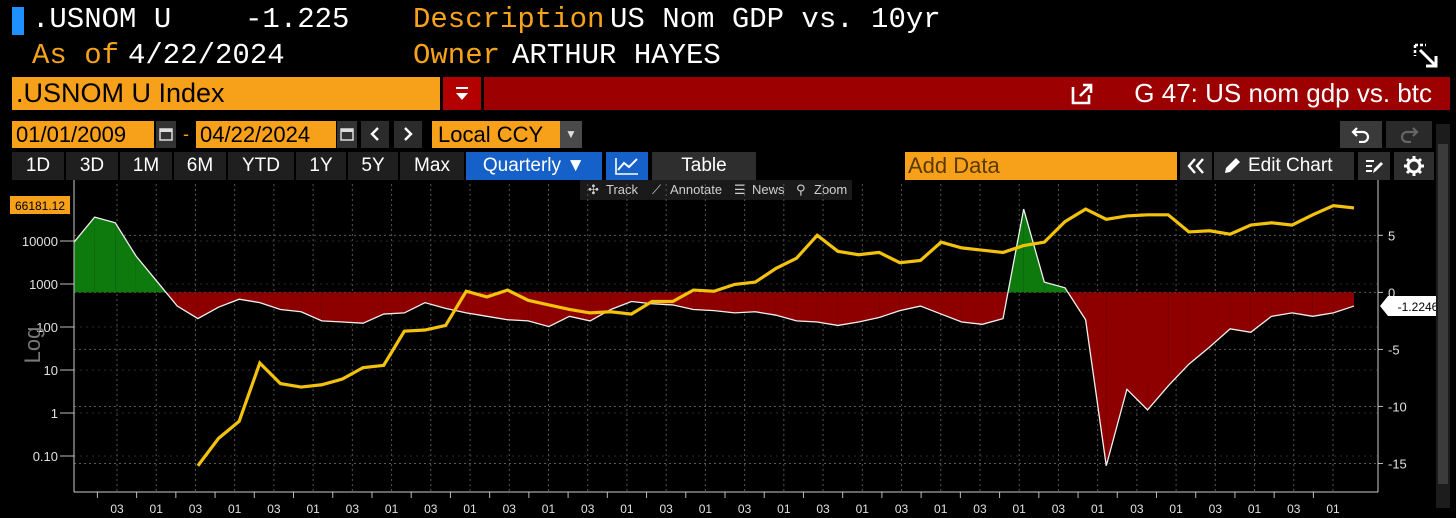 Image resolution: width=1456 pixels, height=518 pixels. Describe the element at coordinates (146, 166) in the screenshot. I see `period-button-1m: 1M` at that location.